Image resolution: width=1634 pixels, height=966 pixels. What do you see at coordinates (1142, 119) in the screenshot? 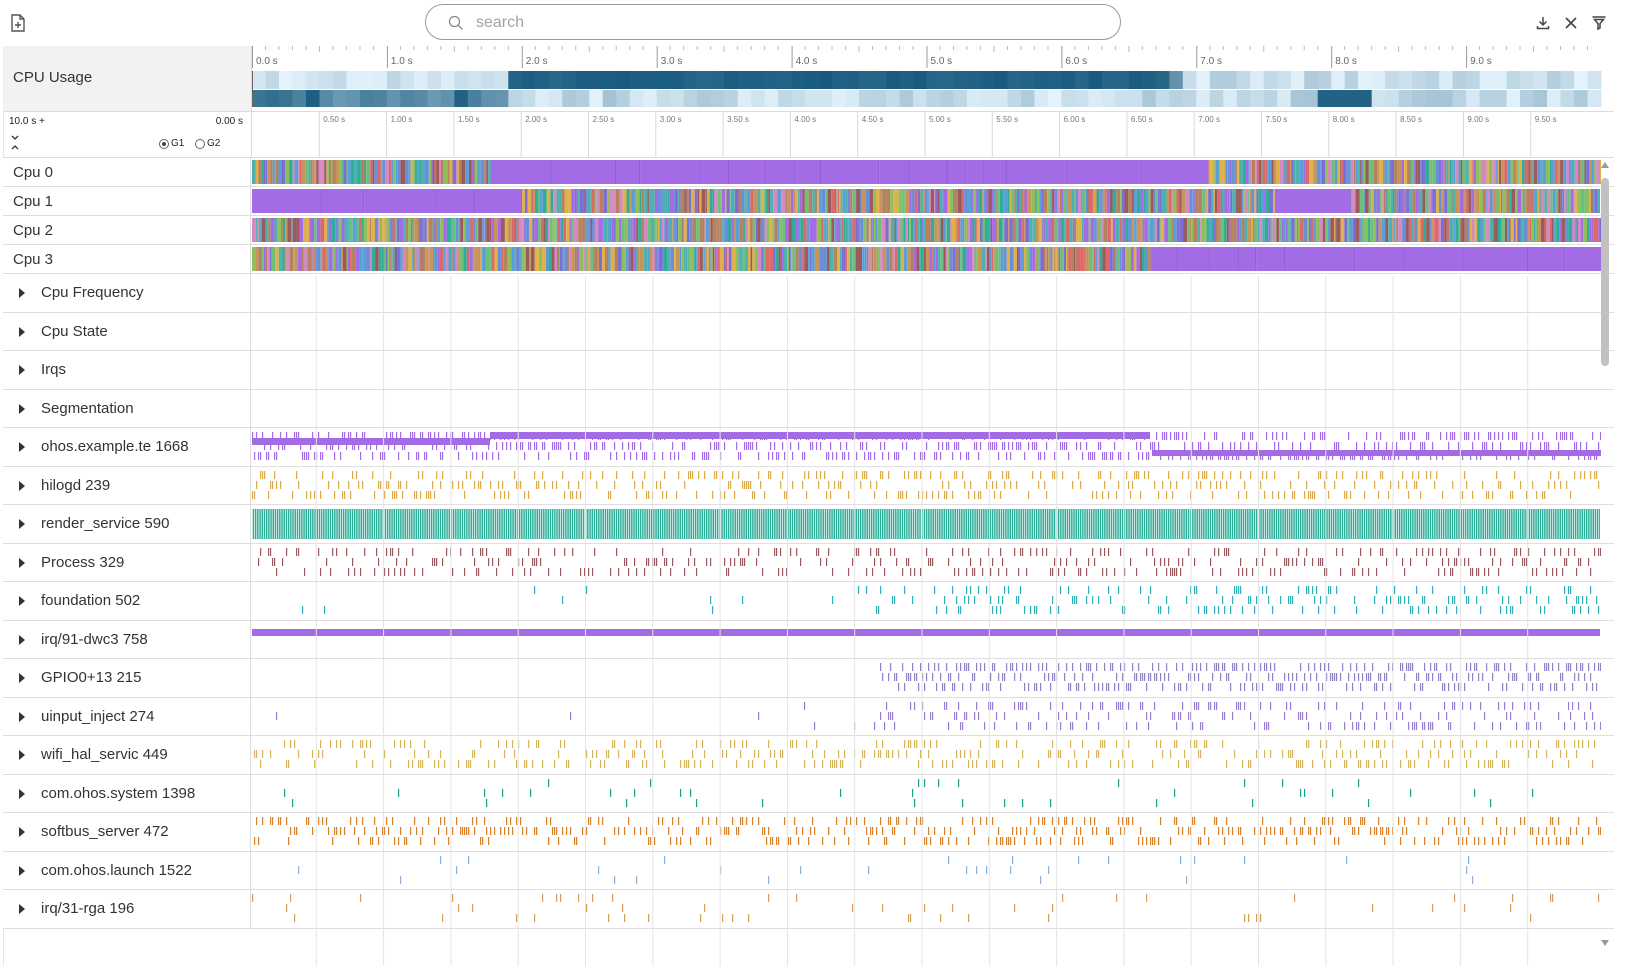
I see `ruler-tick-label: 6.50 s` at bounding box center [1142, 119].